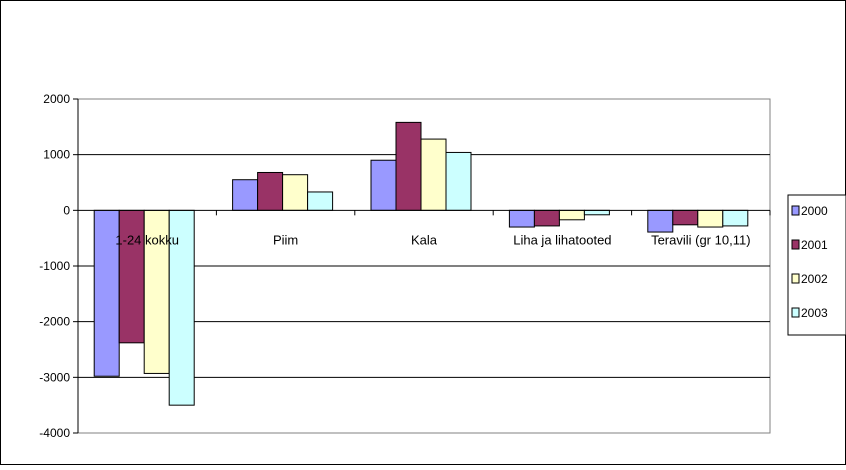 Image resolution: width=846 pixels, height=470 pixels. I want to click on legend-label-2003: 2003, so click(814, 313).